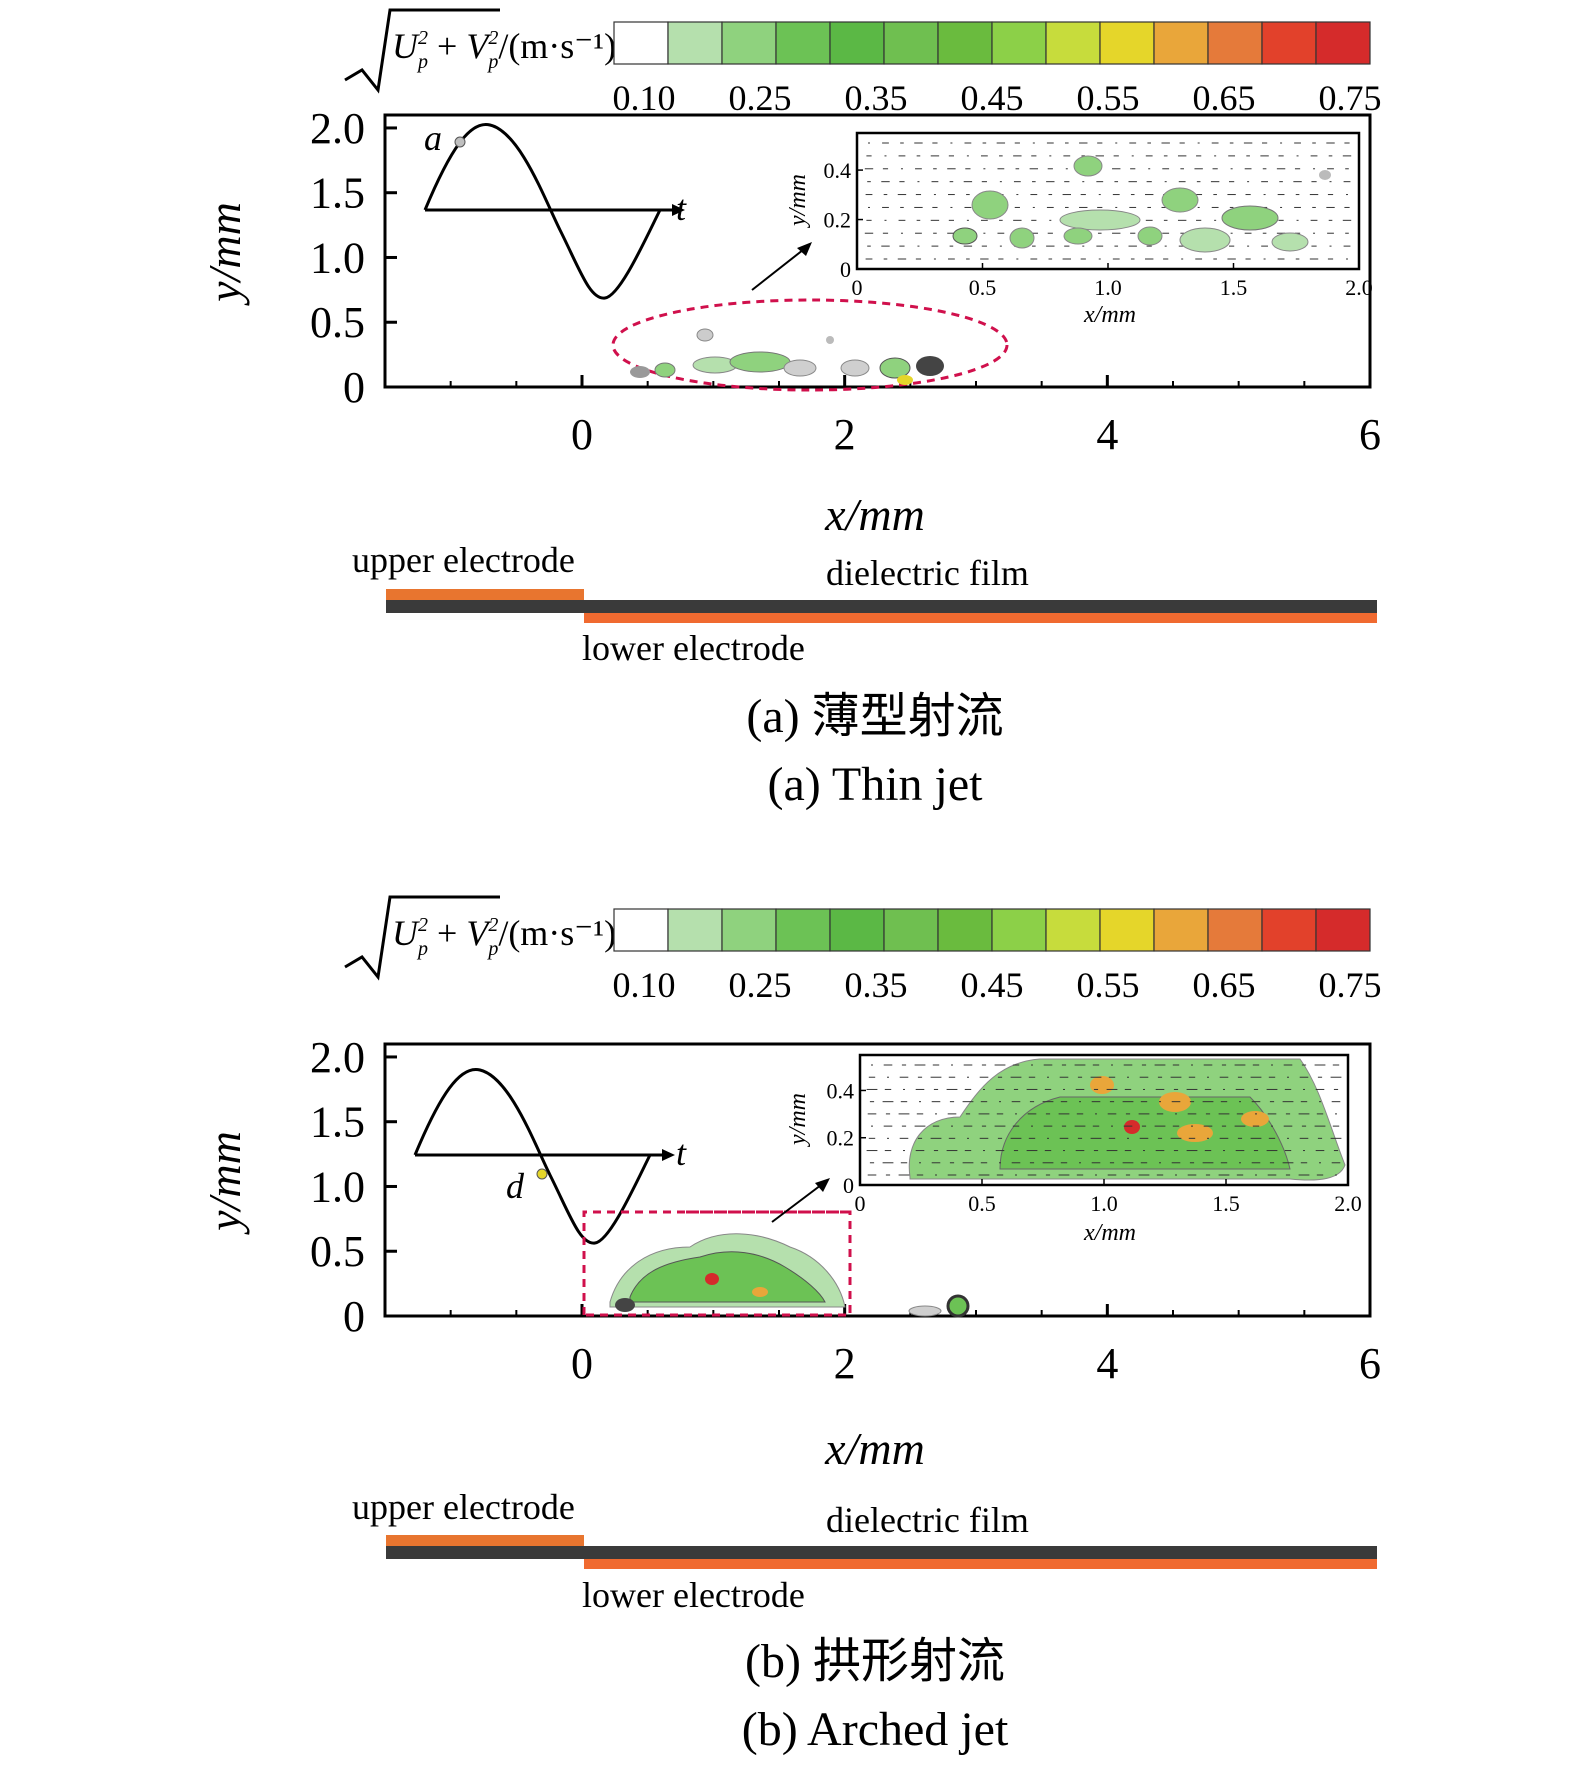 Image resolution: width=1575 pixels, height=1767 pixels. I want to click on y-ticks: 0 0.5 1.0 1.5 2.0, so click(353, 1187).